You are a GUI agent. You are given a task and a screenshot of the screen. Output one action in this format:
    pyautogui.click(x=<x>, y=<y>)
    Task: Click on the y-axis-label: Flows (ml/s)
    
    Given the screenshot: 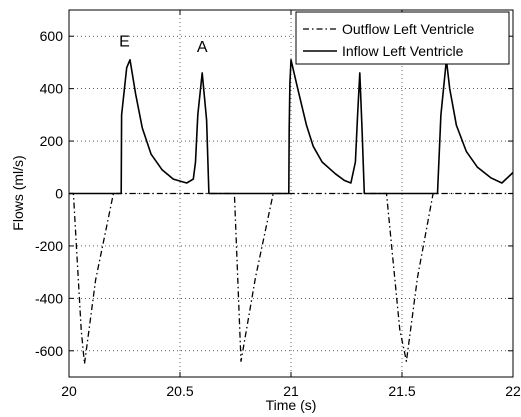 What is the action you would take?
    pyautogui.click(x=18, y=192)
    